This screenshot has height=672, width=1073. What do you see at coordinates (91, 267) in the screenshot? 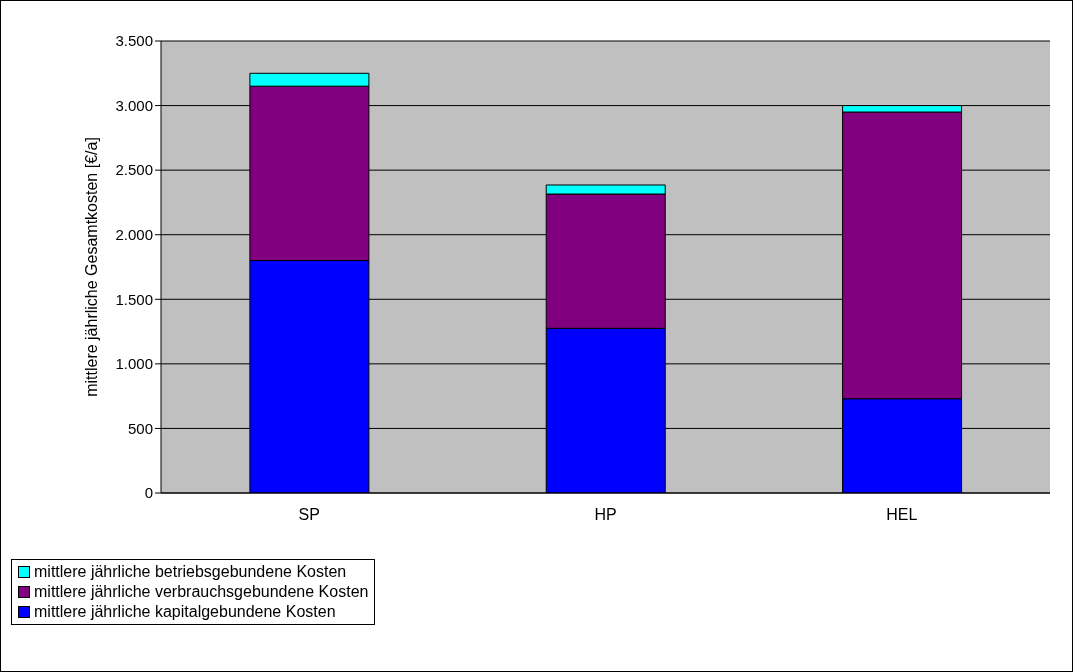
I see `y-axis-title: mittlere jährliche Gesamtkosten [€/a]` at bounding box center [91, 267].